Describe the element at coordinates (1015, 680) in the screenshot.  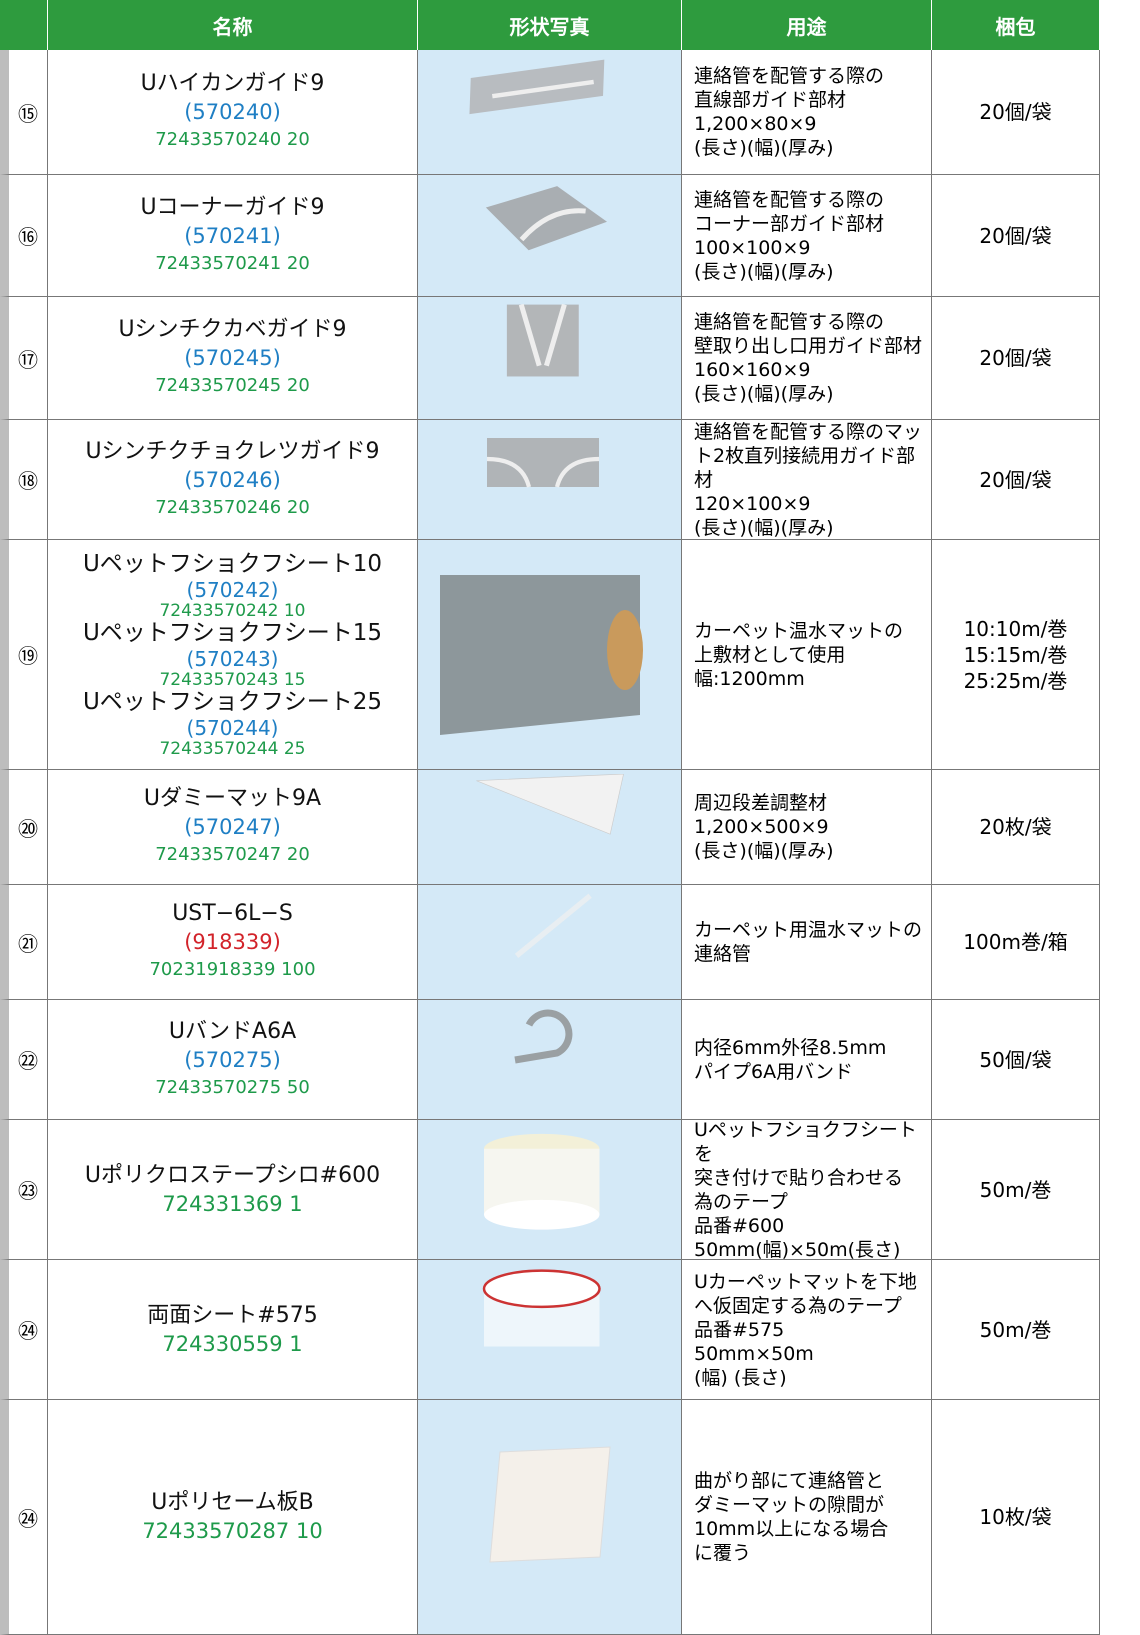
I see `packaging-line: 25:25m/巻` at that location.